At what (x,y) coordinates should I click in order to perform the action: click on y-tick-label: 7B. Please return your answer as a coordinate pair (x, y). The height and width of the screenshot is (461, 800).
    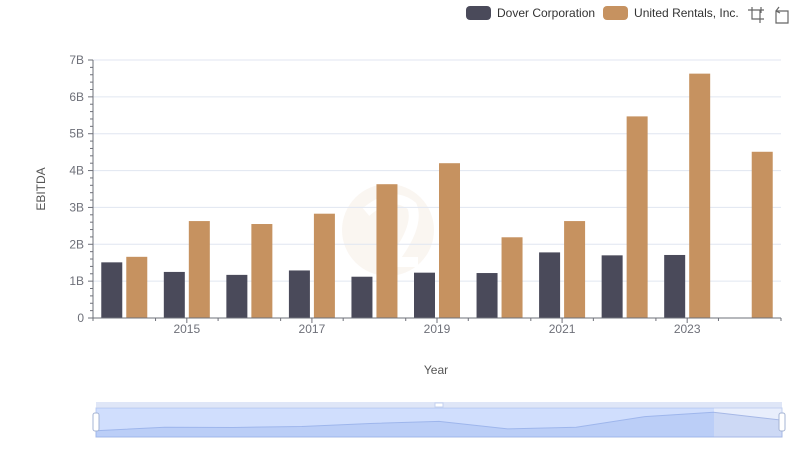
    Looking at the image, I should click on (76, 60).